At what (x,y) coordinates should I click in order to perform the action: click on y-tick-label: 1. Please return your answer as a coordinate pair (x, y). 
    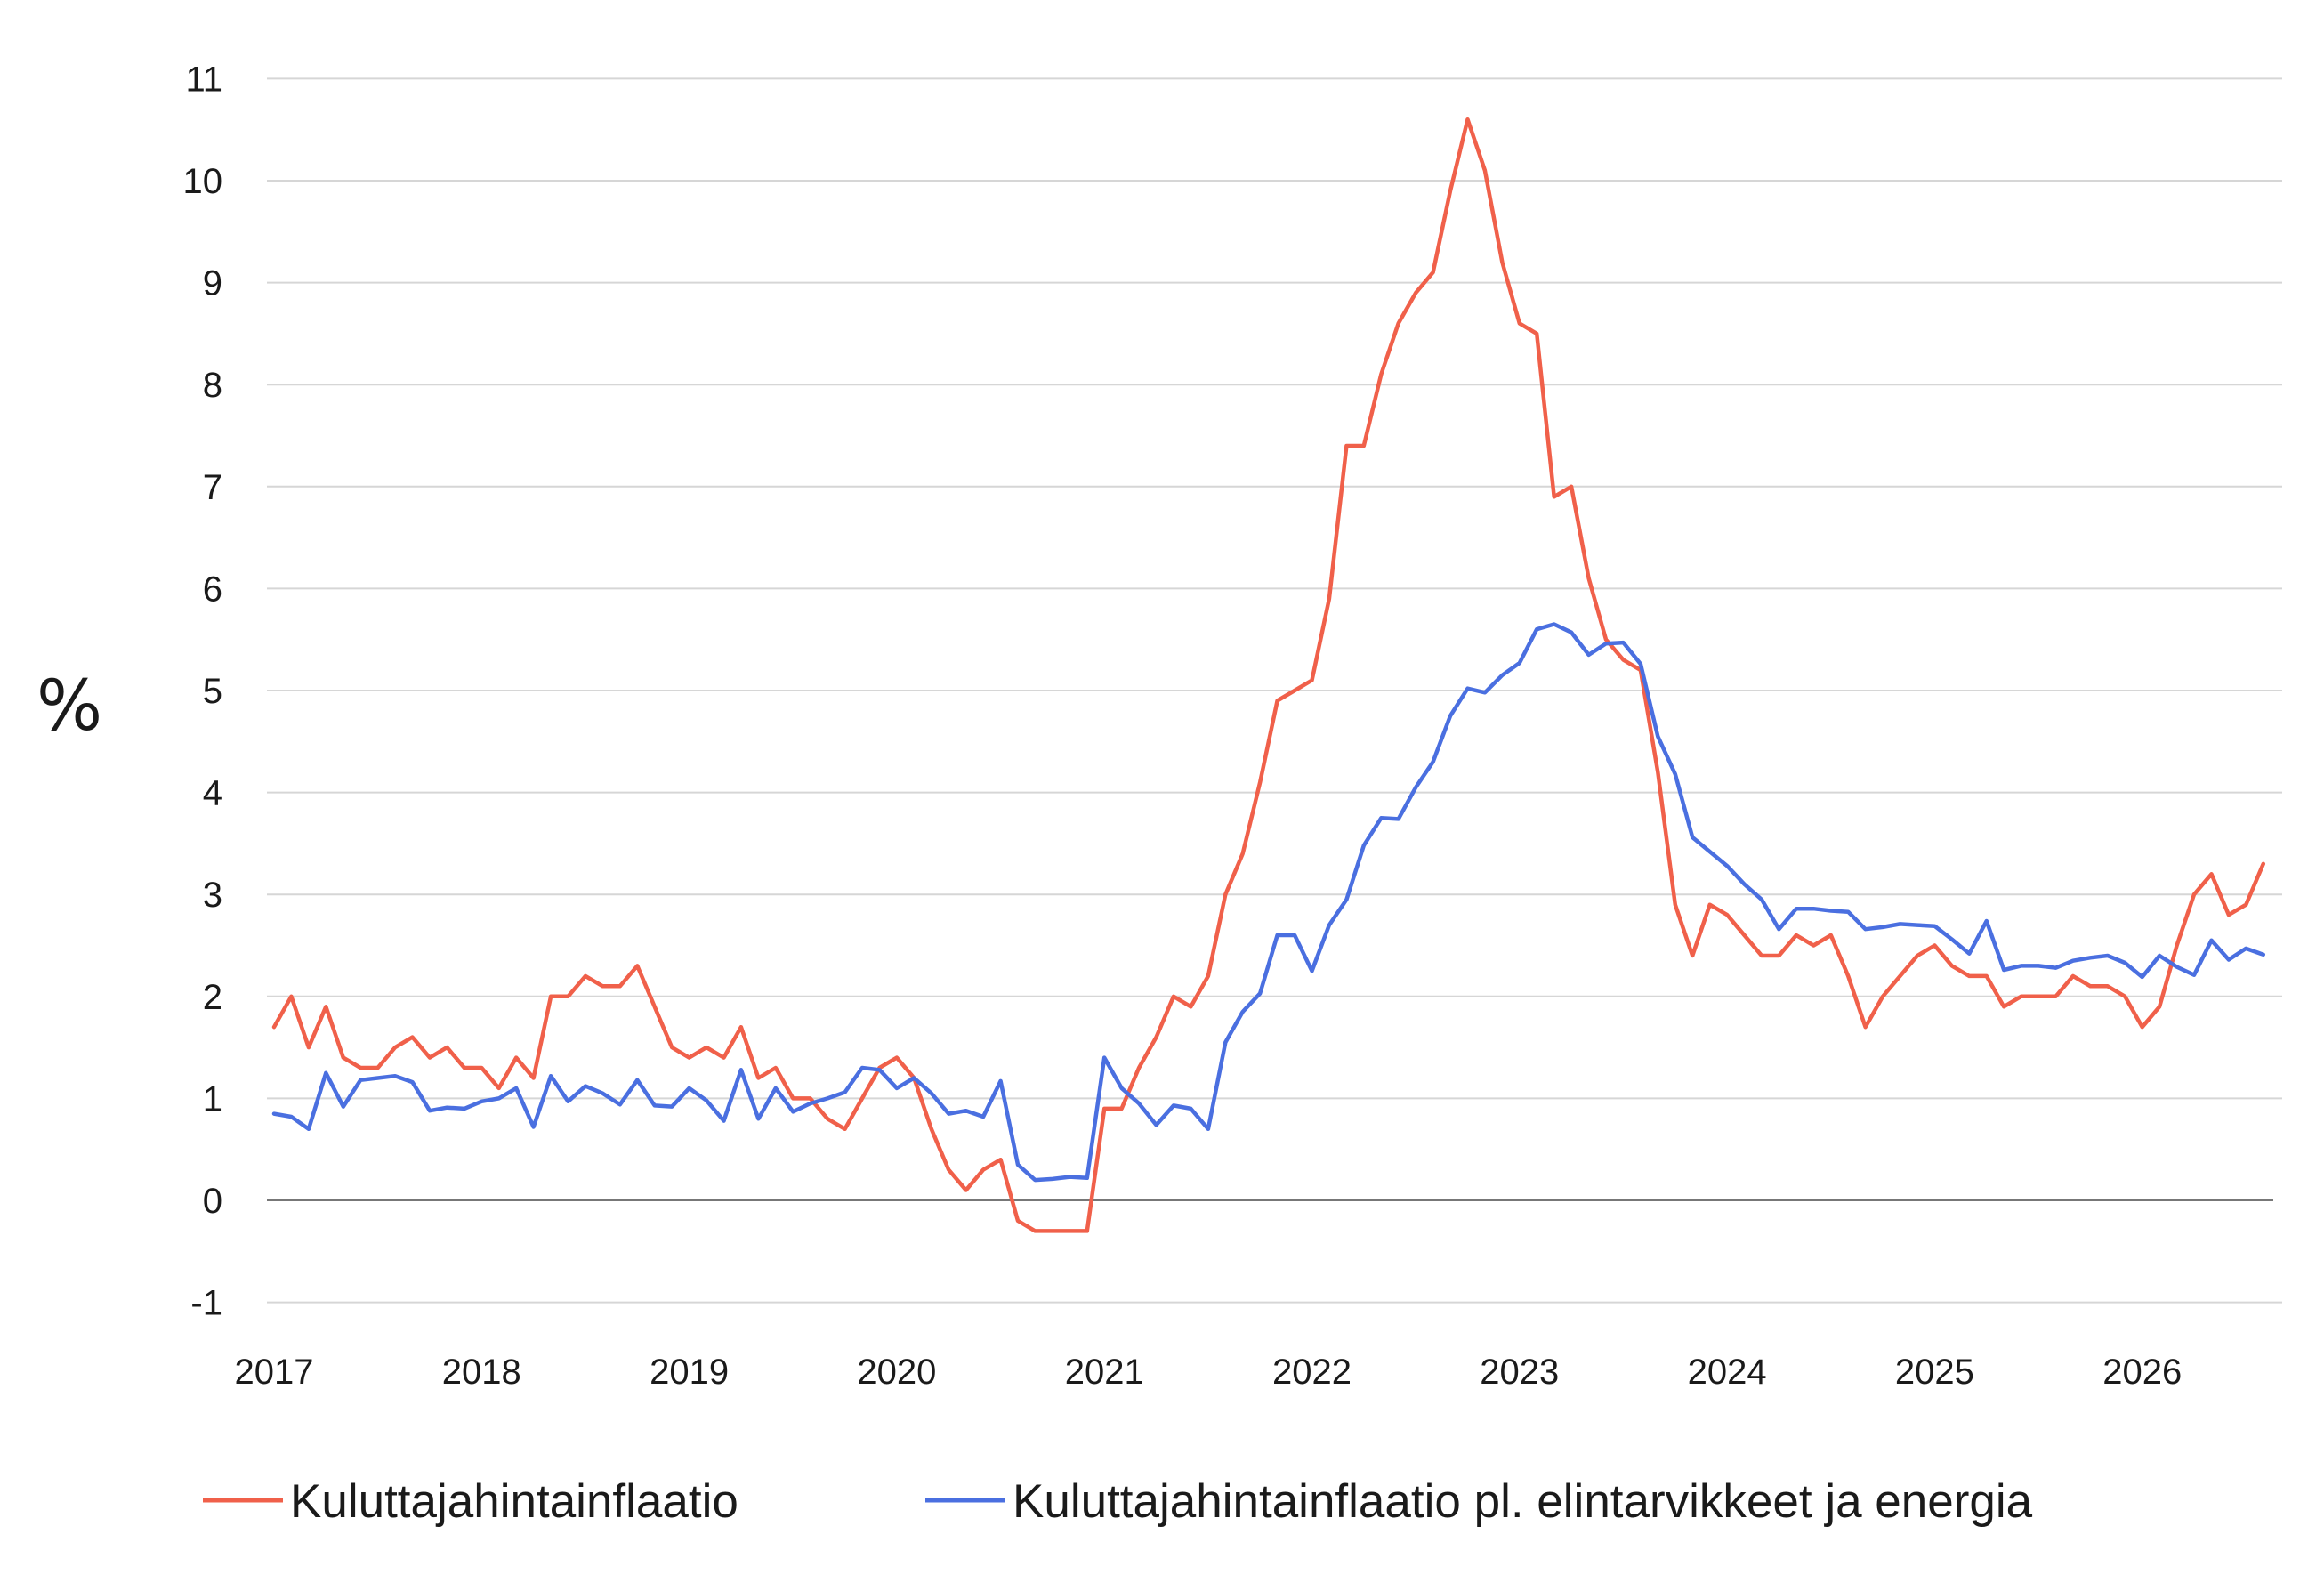
    Looking at the image, I should click on (212, 1099).